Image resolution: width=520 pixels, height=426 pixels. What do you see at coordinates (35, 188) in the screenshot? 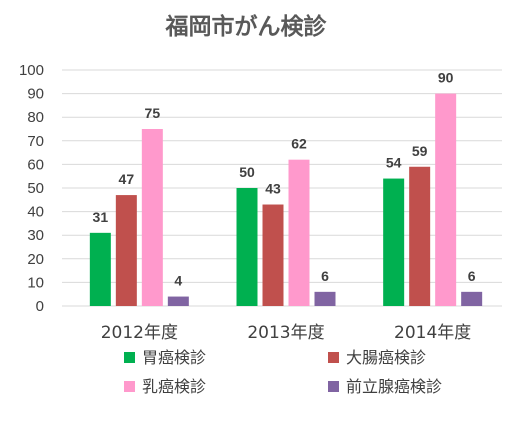
I see `y-tick-label: 50` at bounding box center [35, 188].